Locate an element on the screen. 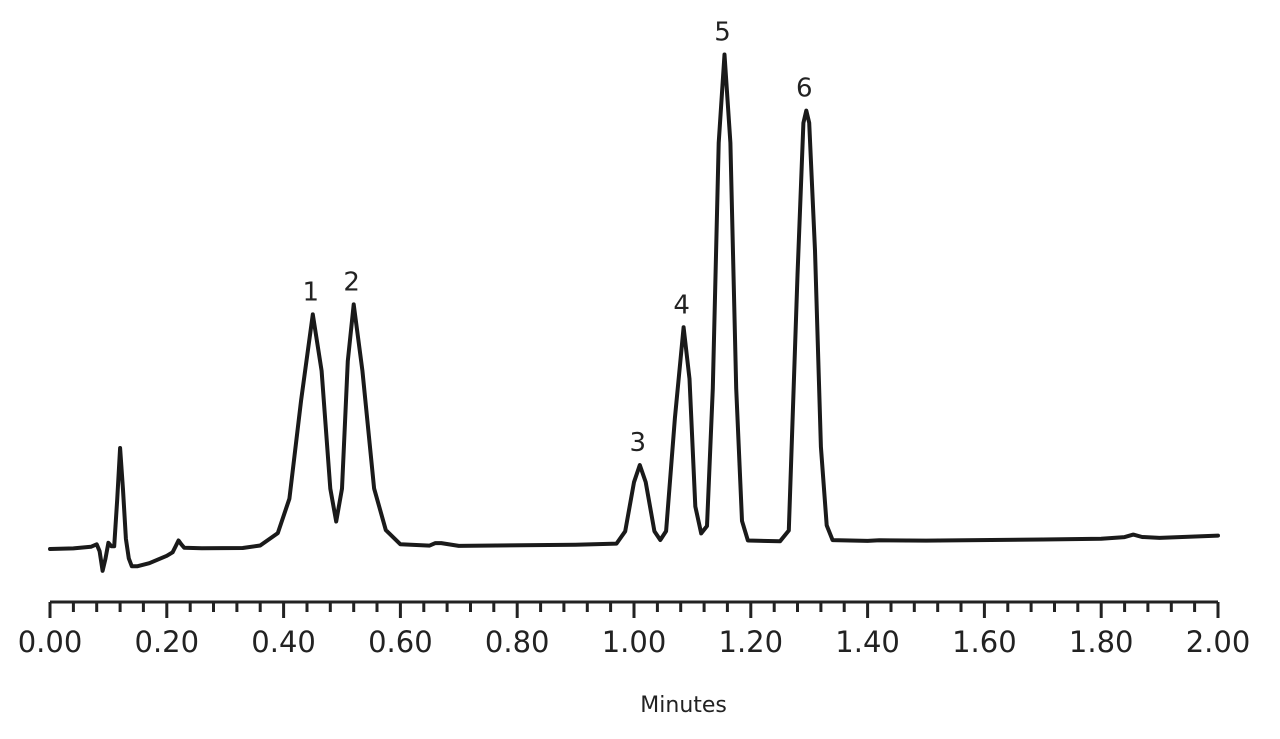 This screenshot has height=739, width=1280. x-tick-label: 1.40 is located at coordinates (867, 642).